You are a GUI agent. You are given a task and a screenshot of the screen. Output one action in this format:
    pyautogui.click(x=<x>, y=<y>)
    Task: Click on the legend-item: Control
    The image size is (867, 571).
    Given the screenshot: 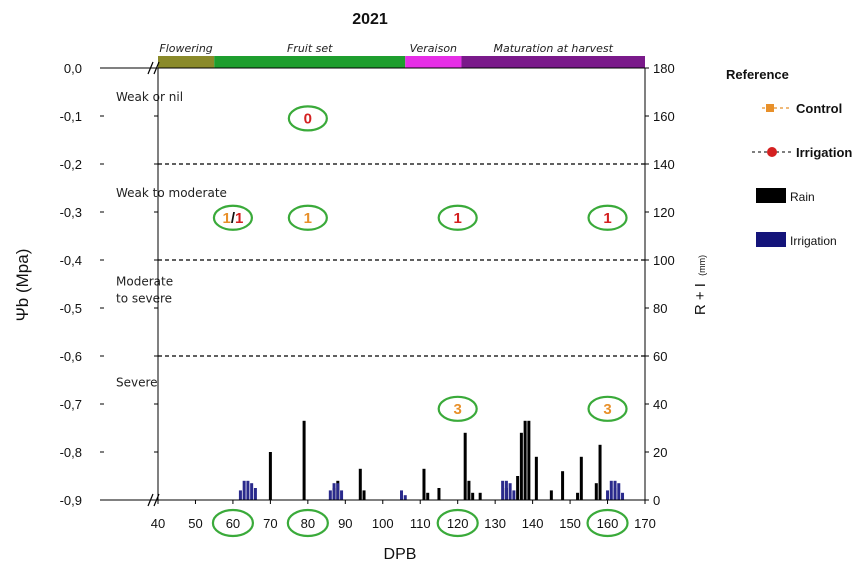 What is the action you would take?
    pyautogui.click(x=802, y=108)
    